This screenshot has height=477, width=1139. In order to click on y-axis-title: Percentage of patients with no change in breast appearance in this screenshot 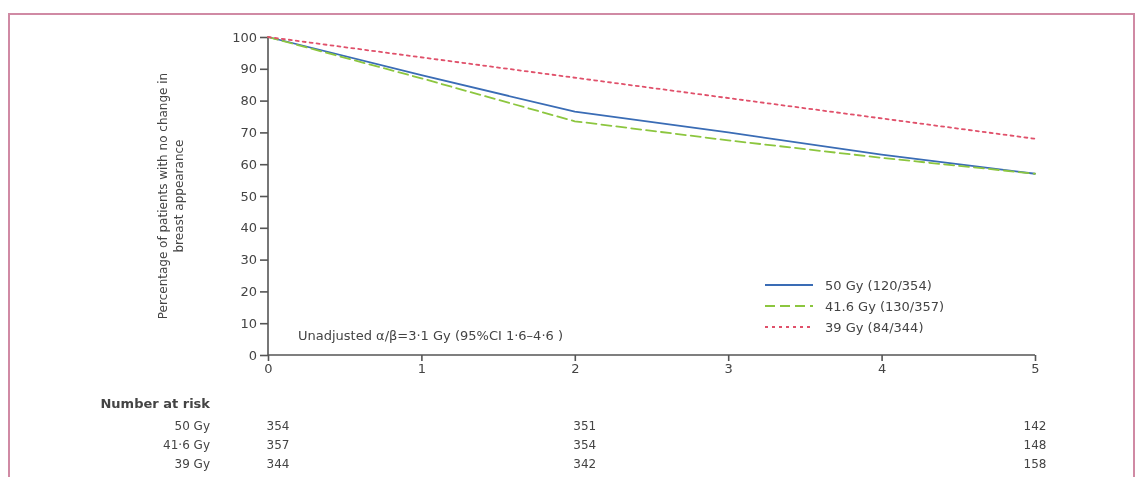, I will do `click(171, 196)`.